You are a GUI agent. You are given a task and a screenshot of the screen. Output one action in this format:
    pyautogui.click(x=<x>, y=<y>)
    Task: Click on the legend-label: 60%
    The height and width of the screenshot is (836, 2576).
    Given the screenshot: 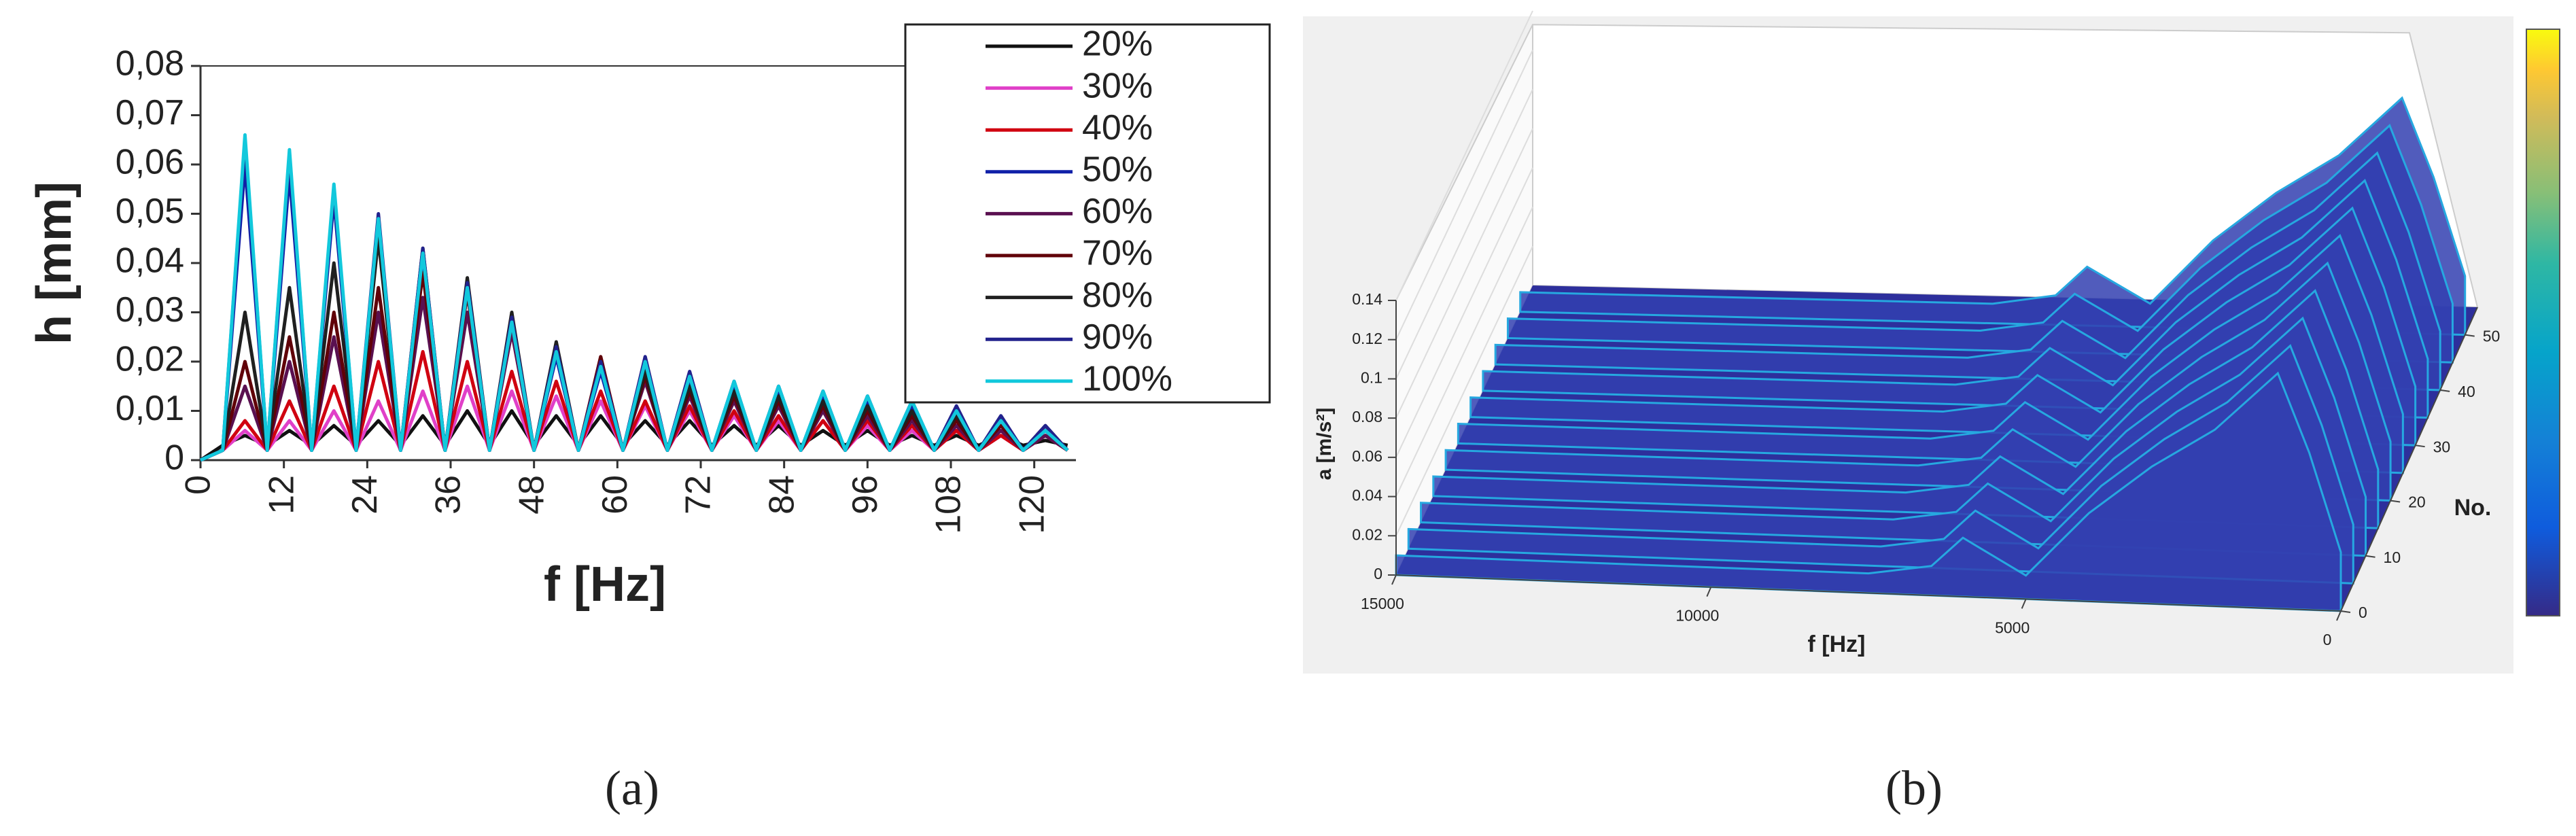 What is the action you would take?
    pyautogui.click(x=1117, y=212)
    